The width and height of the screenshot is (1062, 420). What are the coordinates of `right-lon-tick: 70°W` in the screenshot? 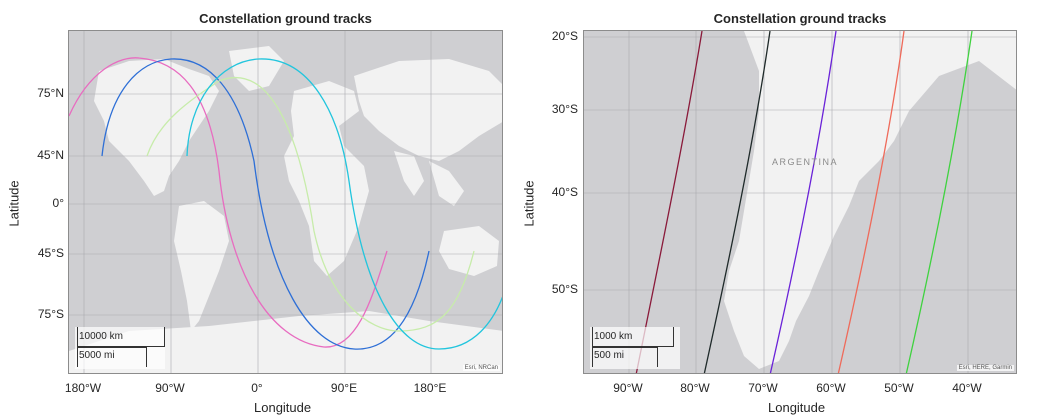 It's located at (763, 388).